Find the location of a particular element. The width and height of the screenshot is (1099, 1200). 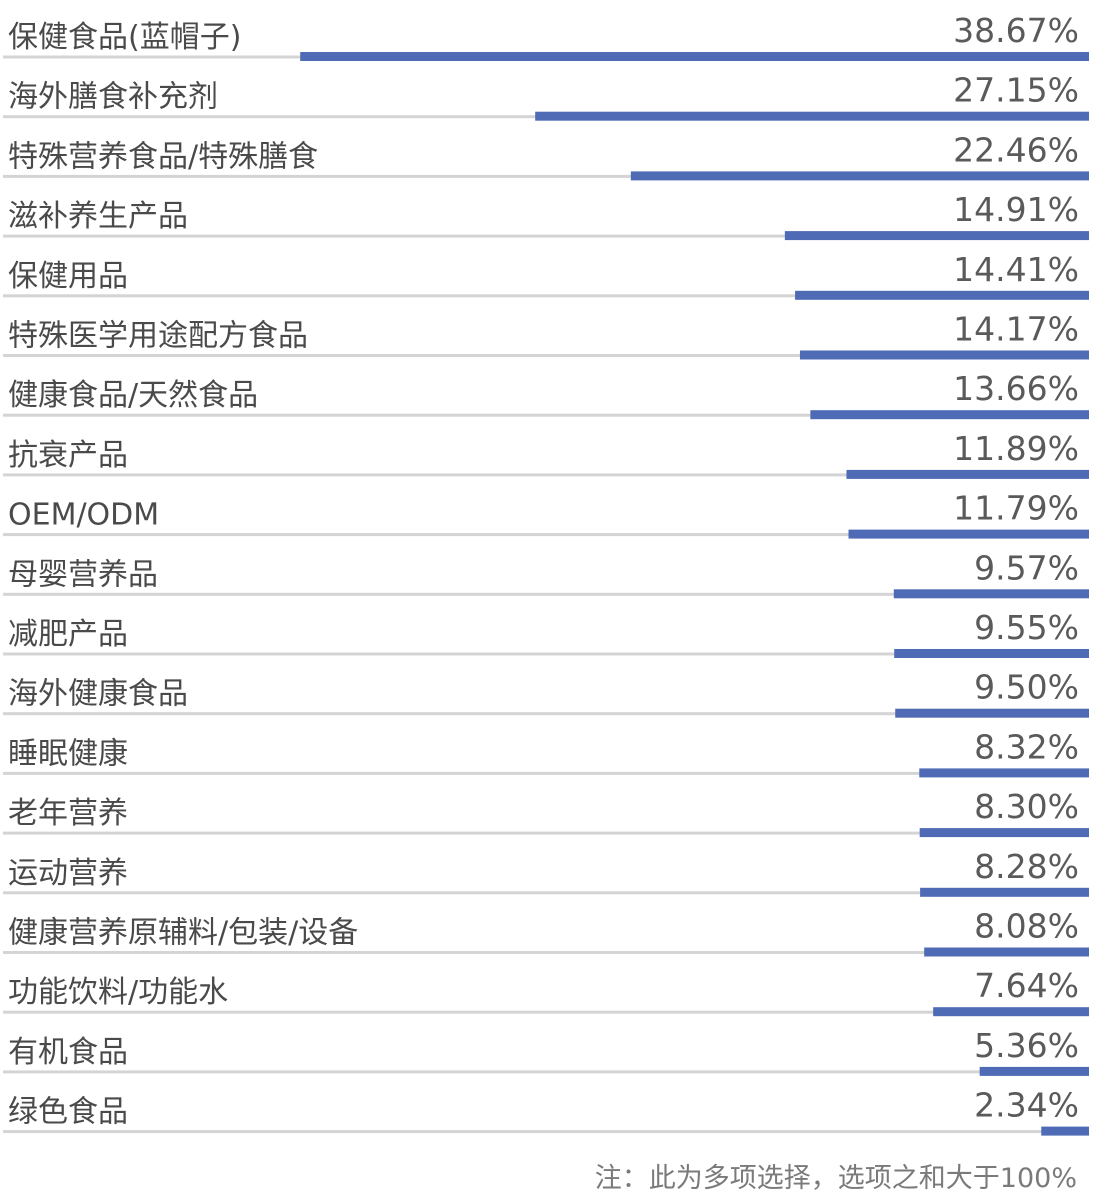

bar-row: 老年营养 8.30% is located at coordinates (546, 812).